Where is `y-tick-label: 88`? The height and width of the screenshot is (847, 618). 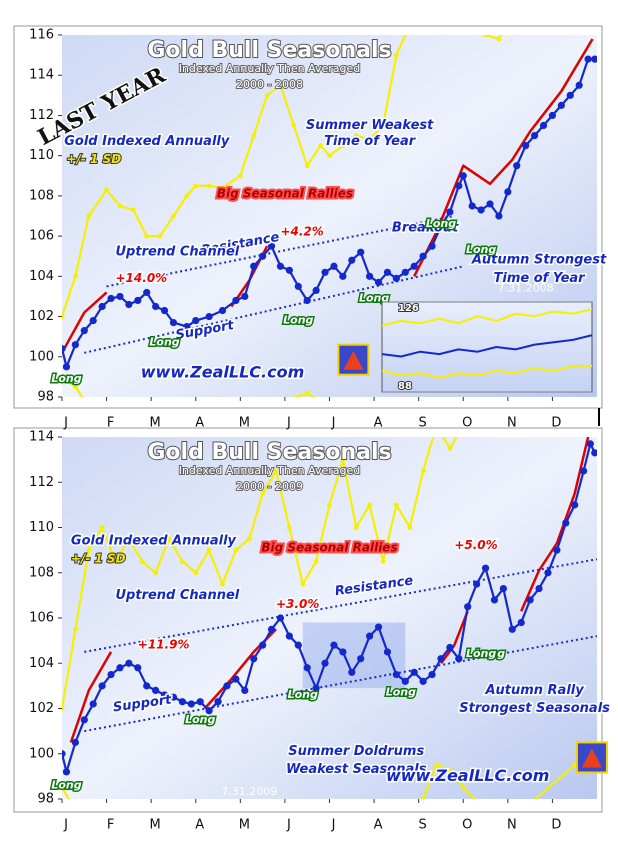
y-tick-label: 88 is located at coordinates (405, 386).